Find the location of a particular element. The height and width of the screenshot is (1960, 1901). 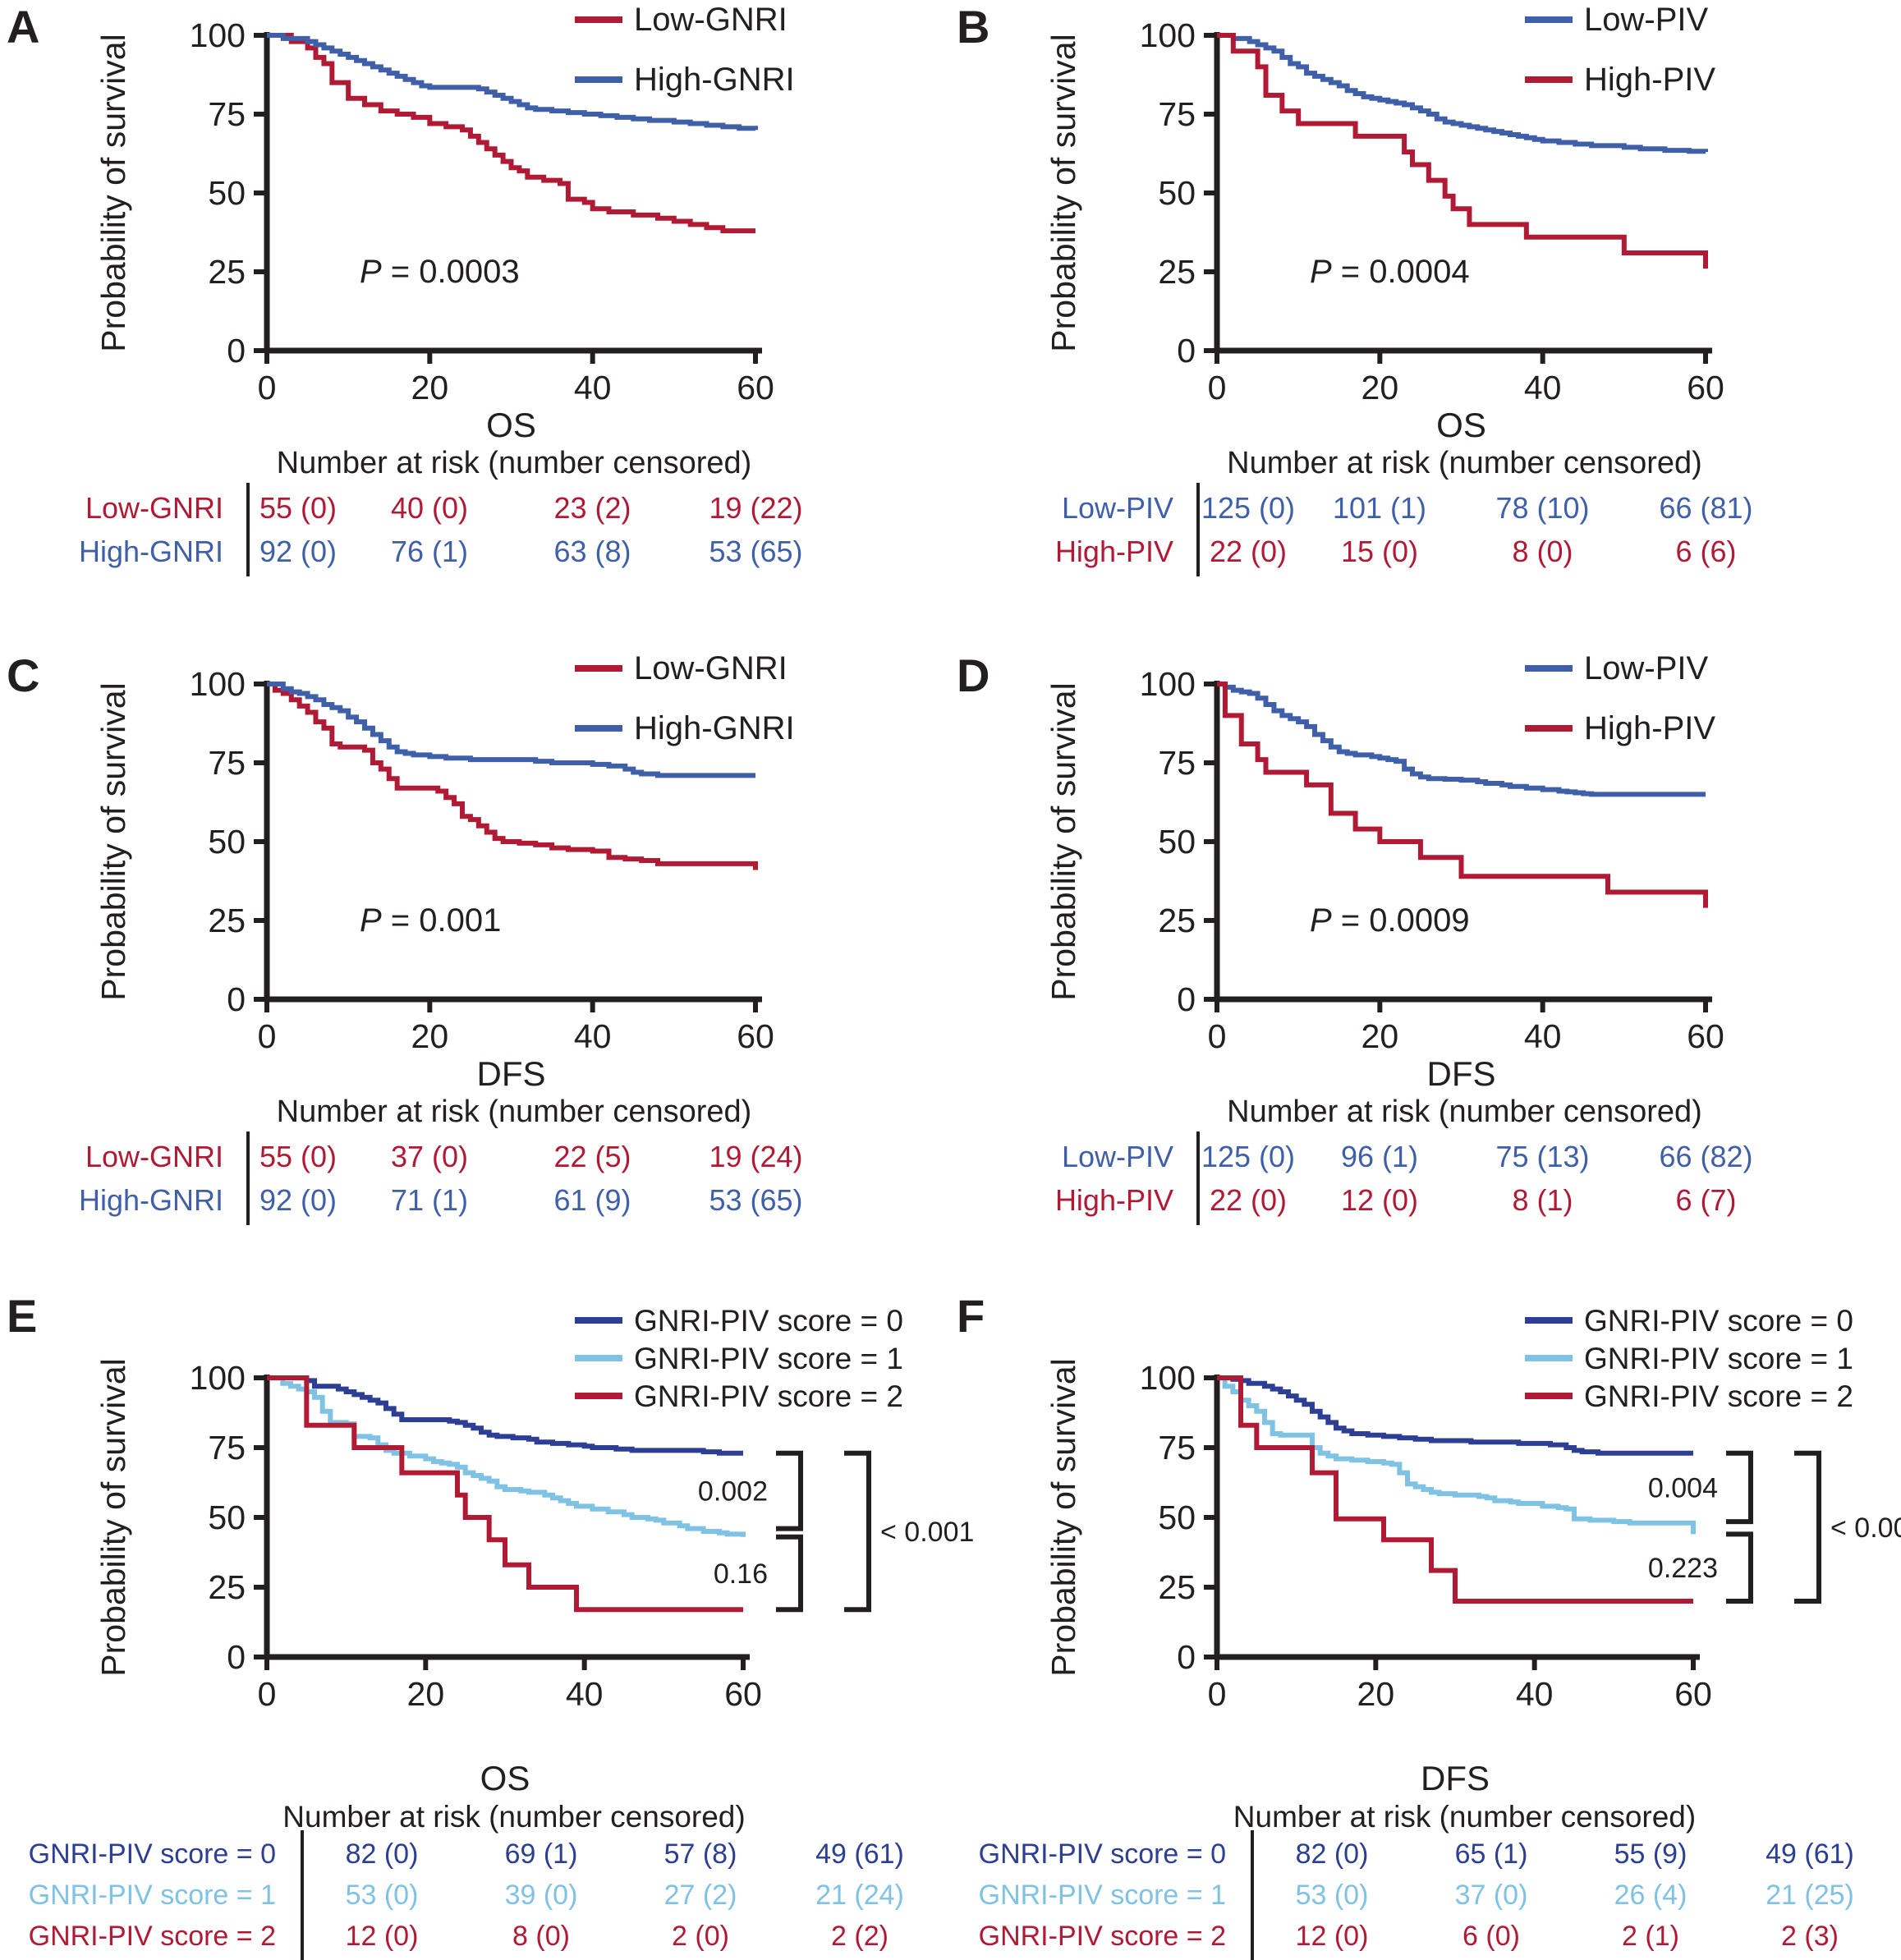

p-value: P = 0.0009 is located at coordinates (1390, 920).